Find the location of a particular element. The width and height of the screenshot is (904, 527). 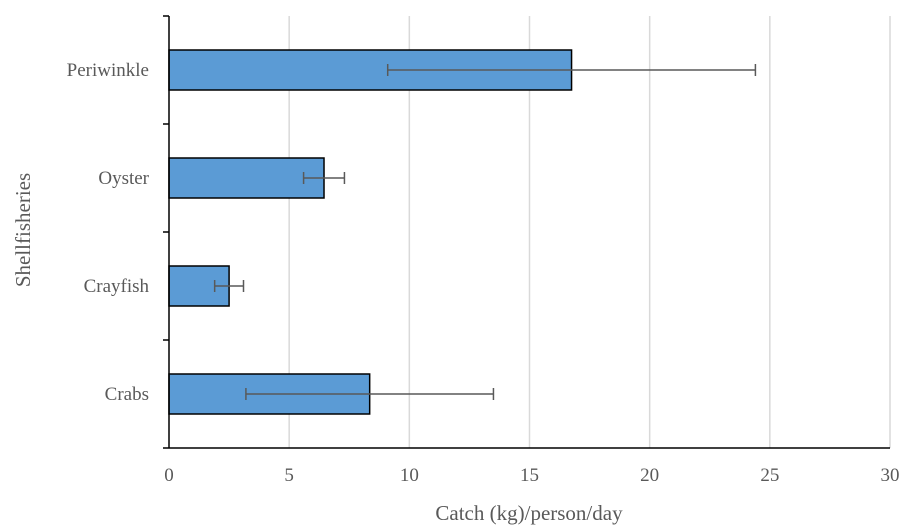

x-tick-labels: 0 5 10 15 20 25 30 is located at coordinates (531, 475).